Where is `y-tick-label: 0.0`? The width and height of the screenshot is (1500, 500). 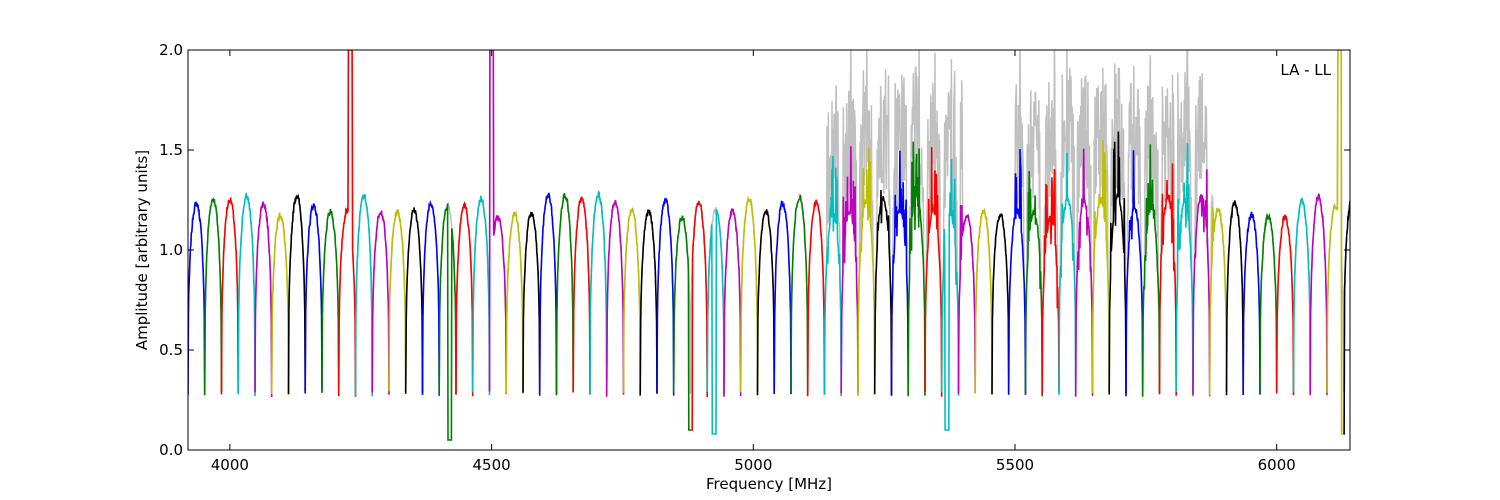 y-tick-label: 0.0 is located at coordinates (171, 450).